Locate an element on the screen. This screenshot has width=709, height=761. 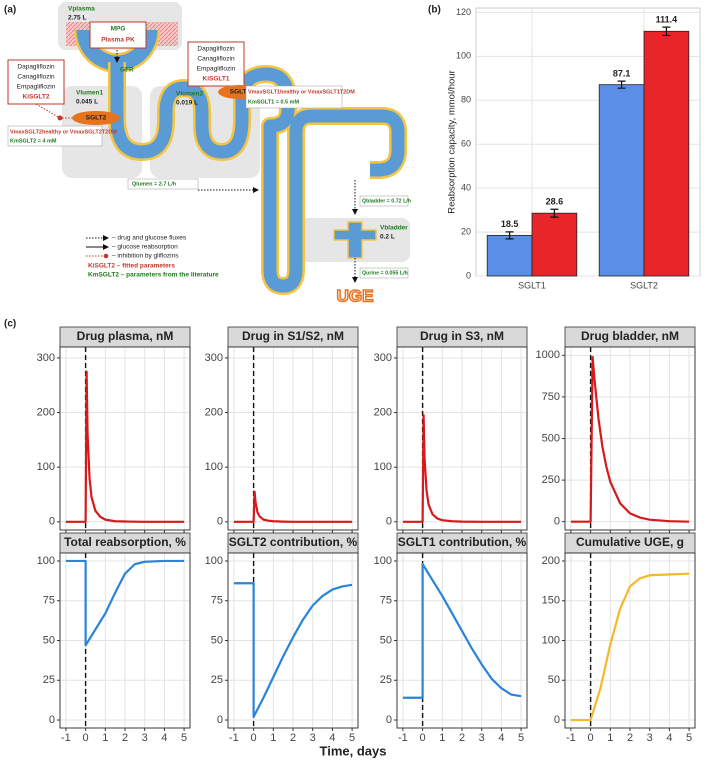
volume-value: 0.2 L is located at coordinates (387, 237).